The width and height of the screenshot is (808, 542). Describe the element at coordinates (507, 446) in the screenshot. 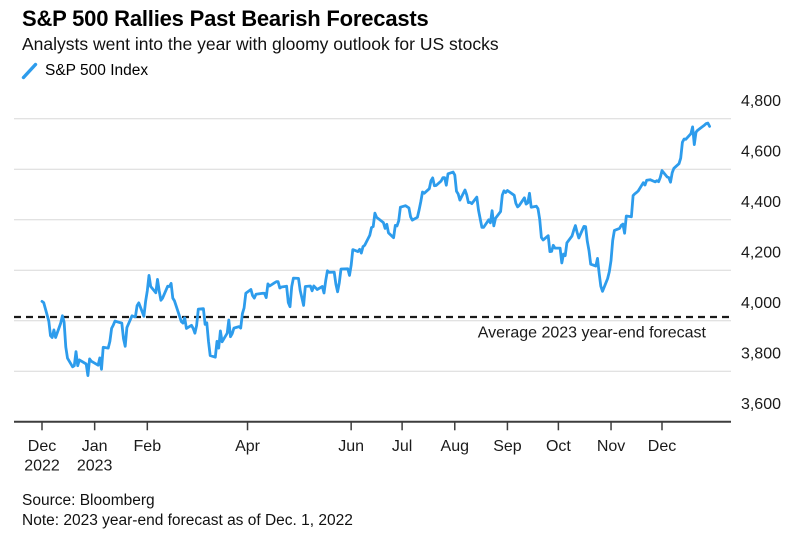

I see `x-tick-label: Sep` at that location.